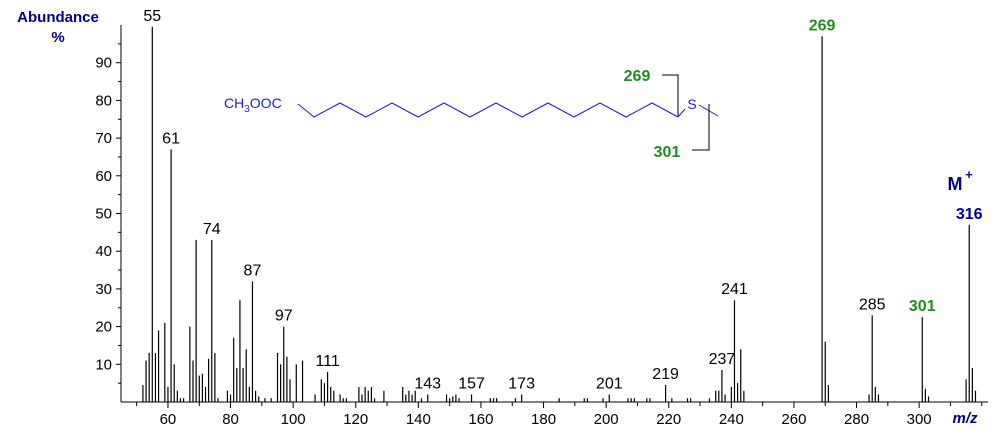 The image size is (997, 435). I want to click on y-axis-title-line1: Abundance, so click(58, 17).